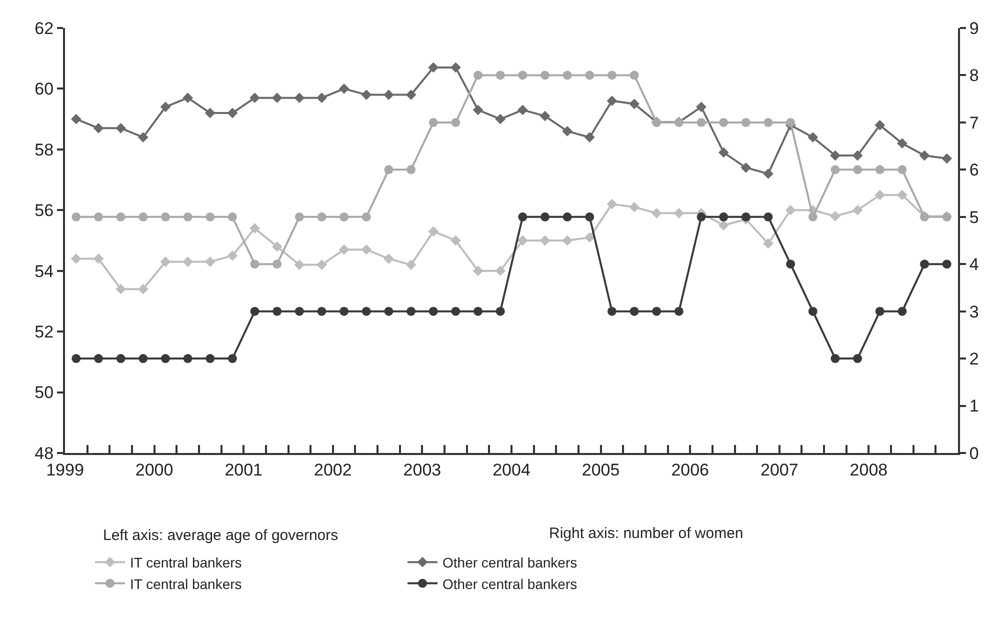 Image resolution: width=1000 pixels, height=622 pixels. What do you see at coordinates (44, 392) in the screenshot?
I see `y-tick-label: 50` at bounding box center [44, 392].